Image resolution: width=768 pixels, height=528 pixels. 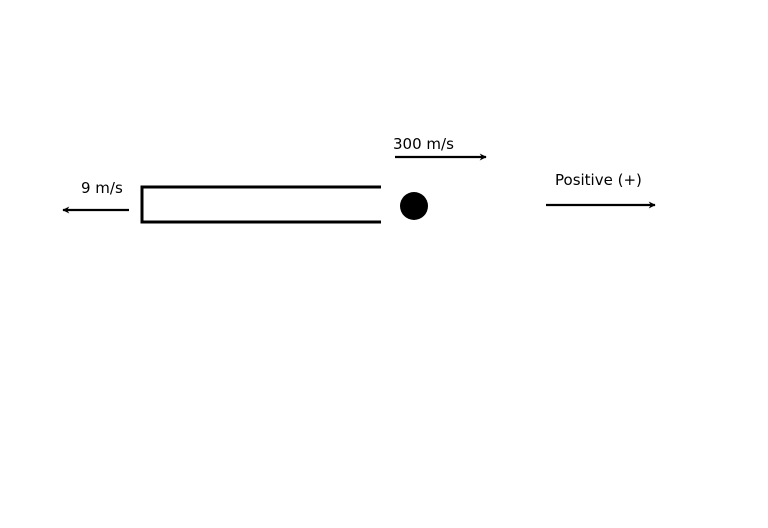 What do you see at coordinates (423, 144) in the screenshot?
I see `bullet-velocity-label: 300 m/s` at bounding box center [423, 144].